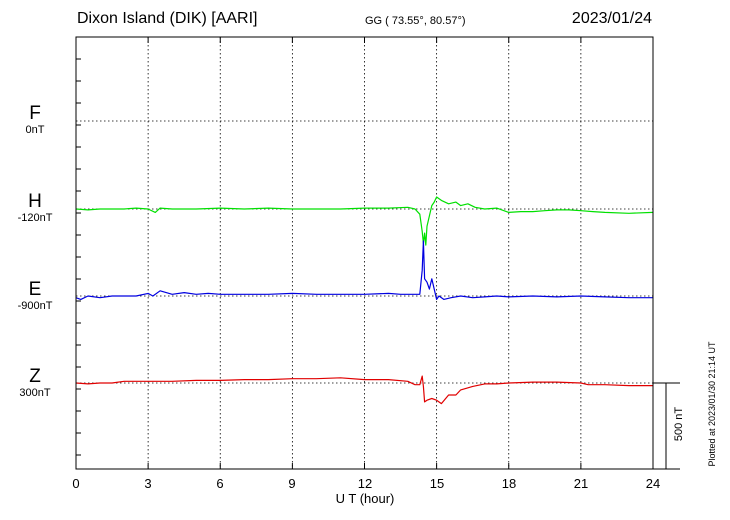 This screenshot has height=520, width=730. Describe the element at coordinates (35, 113) in the screenshot. I see `channel-name-f: F` at that location.